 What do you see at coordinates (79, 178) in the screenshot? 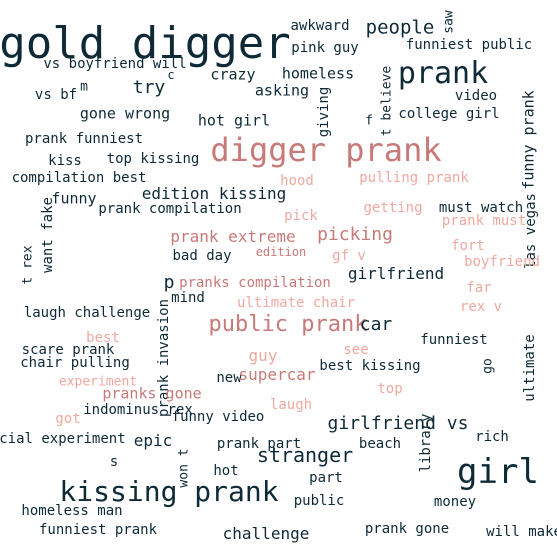
I see `cloud-word: compilation best` at bounding box center [79, 178].